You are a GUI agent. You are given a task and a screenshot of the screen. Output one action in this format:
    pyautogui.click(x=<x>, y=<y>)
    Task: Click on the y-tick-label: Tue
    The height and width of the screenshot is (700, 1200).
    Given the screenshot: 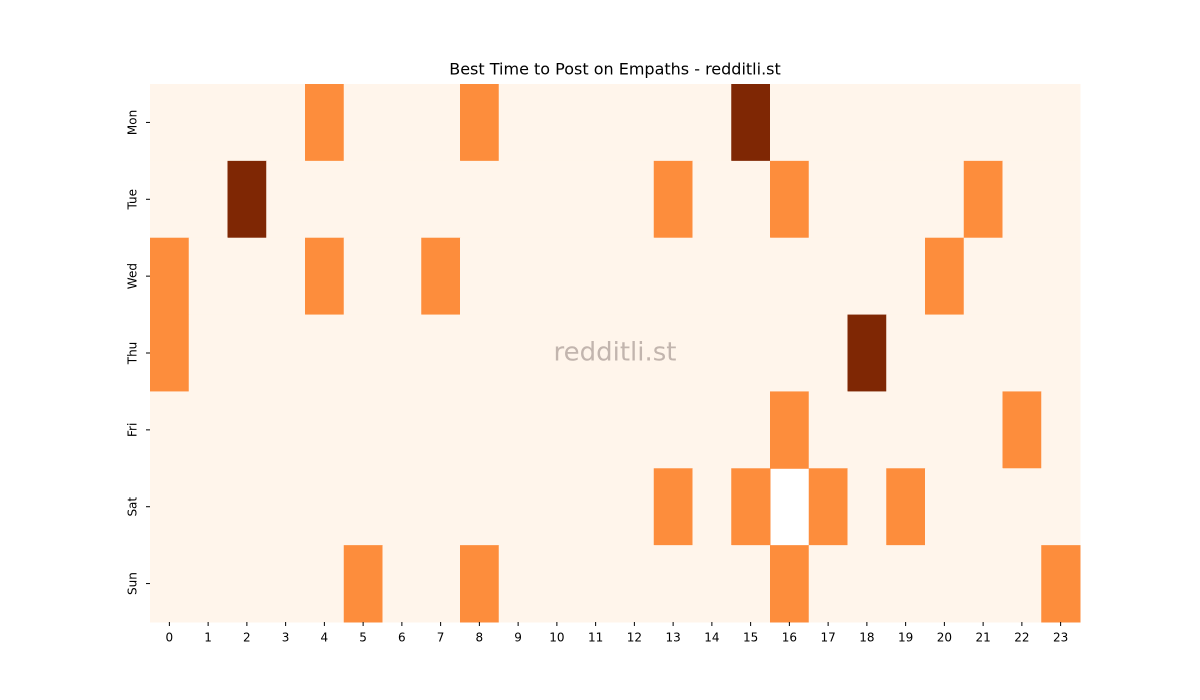 What is the action you would take?
    pyautogui.click(x=133, y=200)
    